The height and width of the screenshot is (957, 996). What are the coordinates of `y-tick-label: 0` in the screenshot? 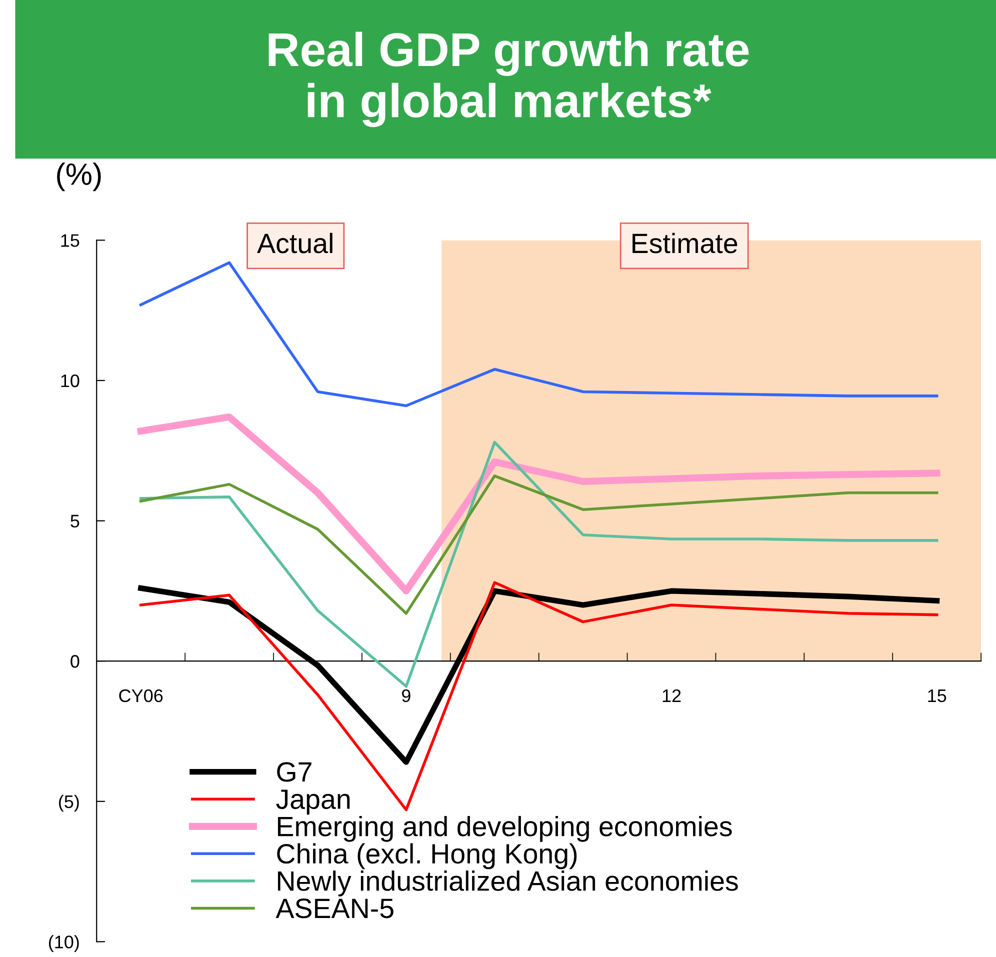 It's located at (75, 661).